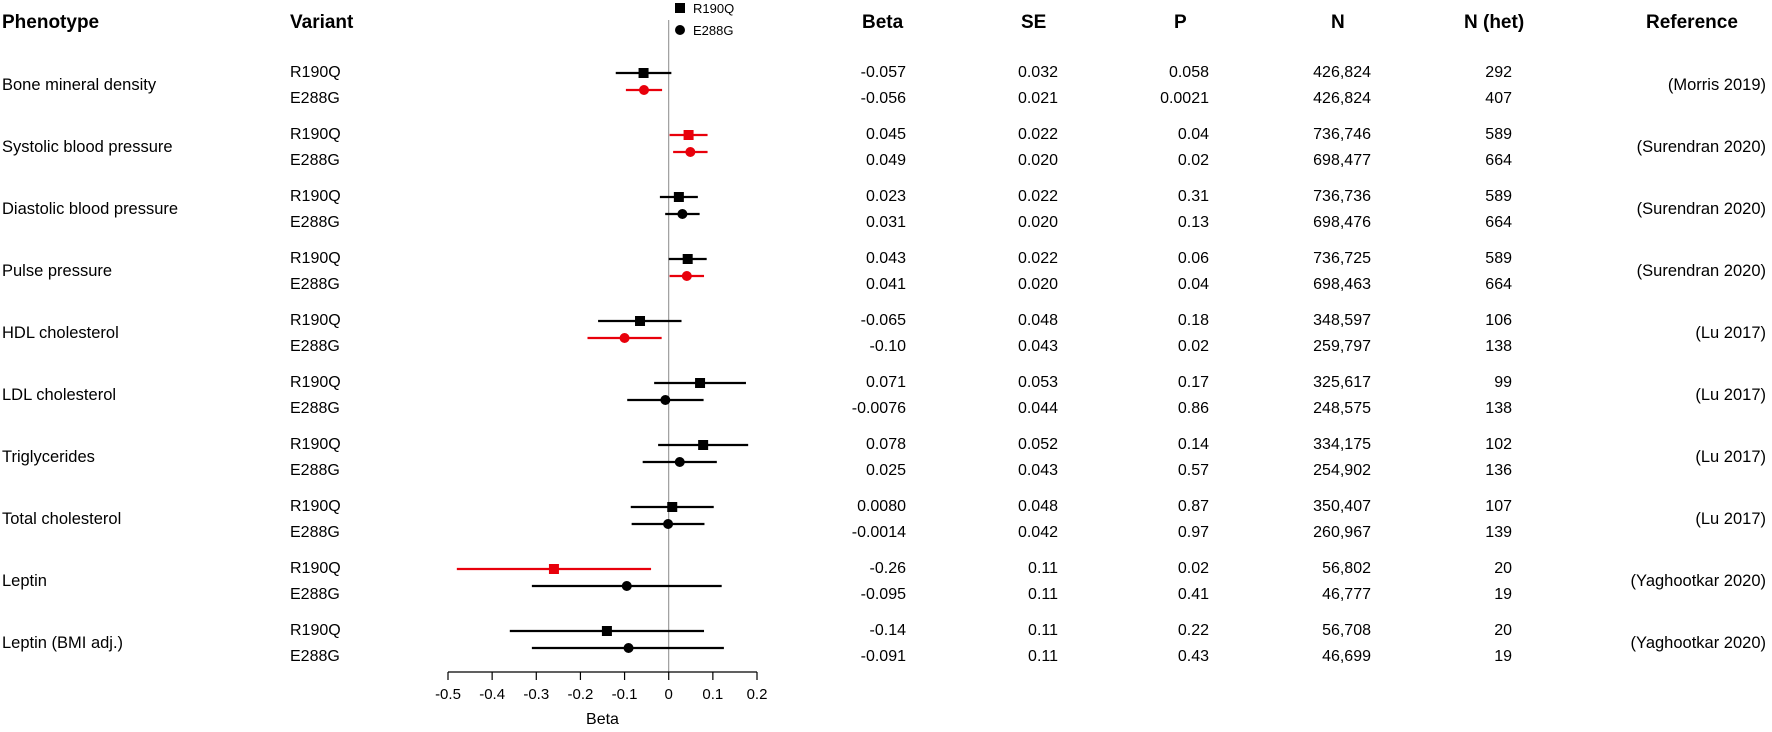  What do you see at coordinates (1193, 630) in the screenshot?
I see `cell-p: 0.22` at bounding box center [1193, 630].